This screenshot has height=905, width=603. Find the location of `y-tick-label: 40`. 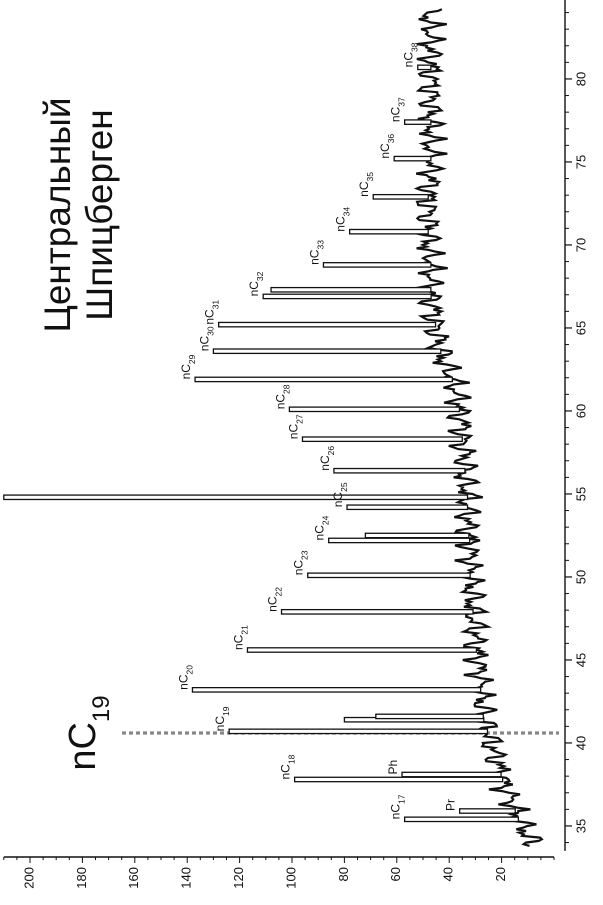

y-tick-label: 40 is located at coordinates (448, 874).